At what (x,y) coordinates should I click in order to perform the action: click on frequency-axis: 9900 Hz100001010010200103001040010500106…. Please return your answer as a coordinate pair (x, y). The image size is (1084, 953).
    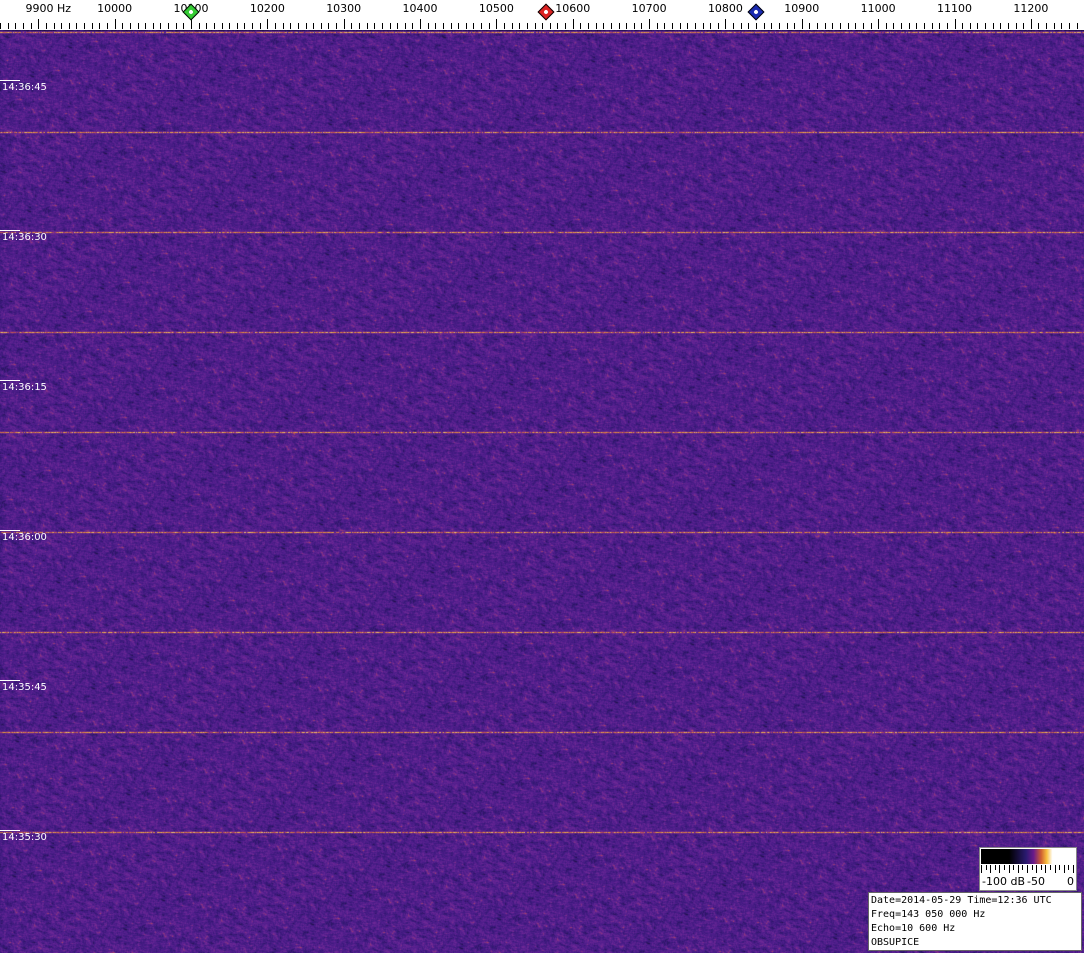
    Looking at the image, I should click on (542, 15).